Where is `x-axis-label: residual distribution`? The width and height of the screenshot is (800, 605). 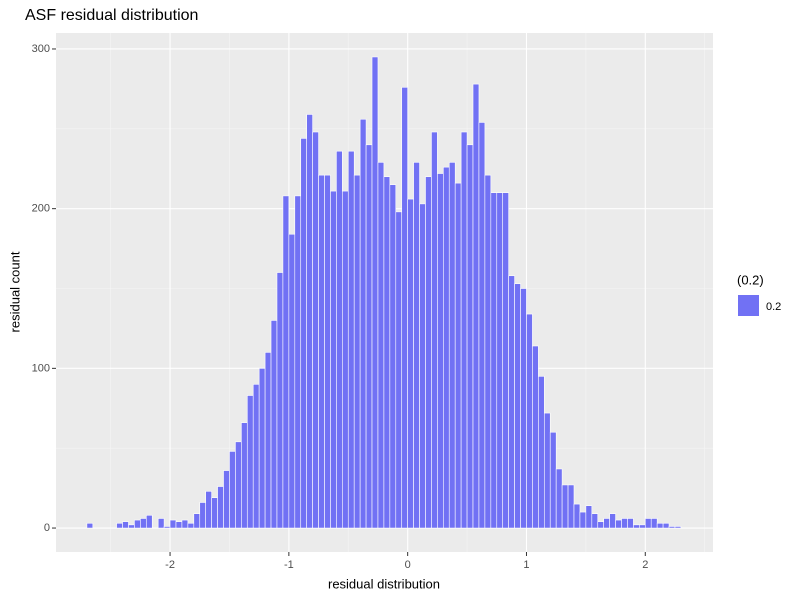
x-axis-label: residual distribution is located at coordinates (384, 583).